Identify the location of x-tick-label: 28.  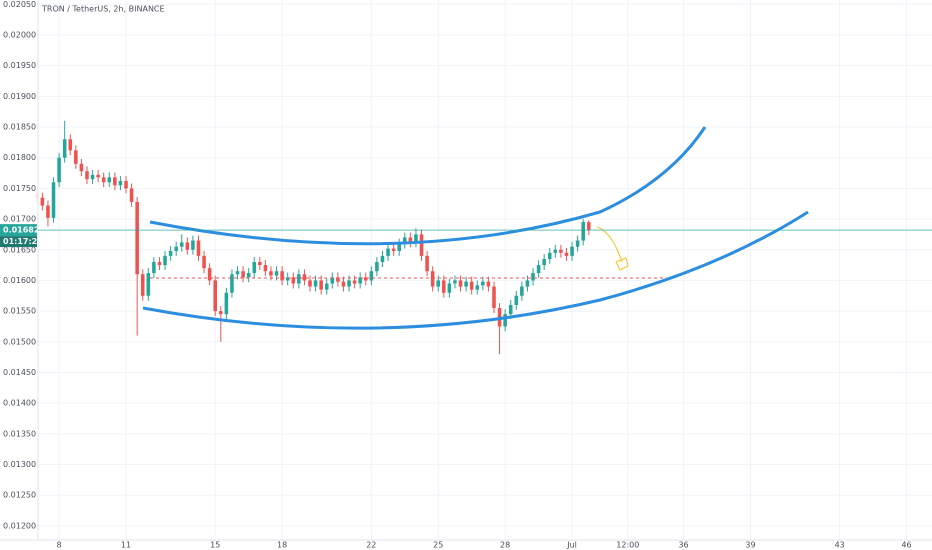
(505, 545).